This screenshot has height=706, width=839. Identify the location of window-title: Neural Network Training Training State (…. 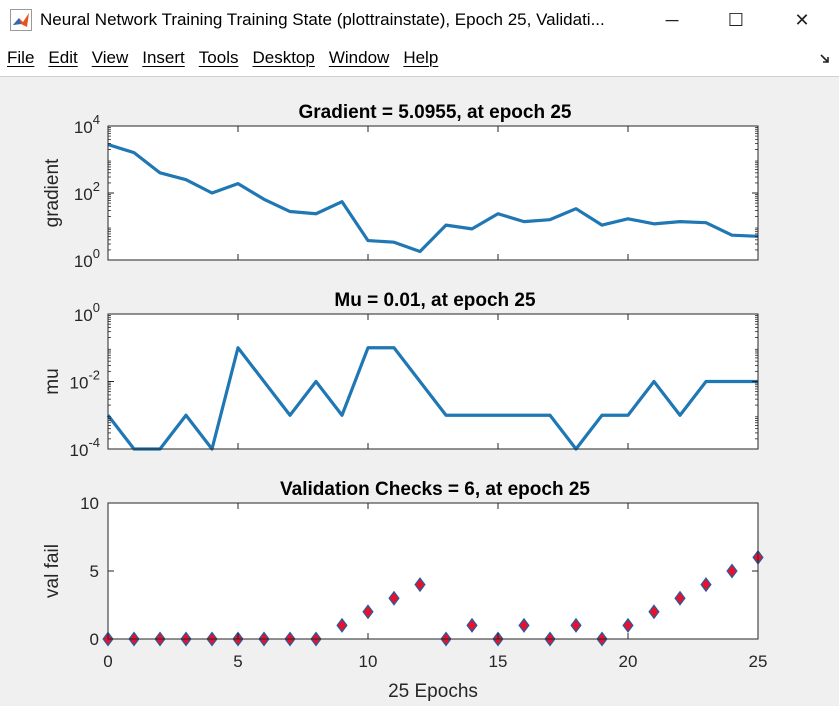
(322, 19).